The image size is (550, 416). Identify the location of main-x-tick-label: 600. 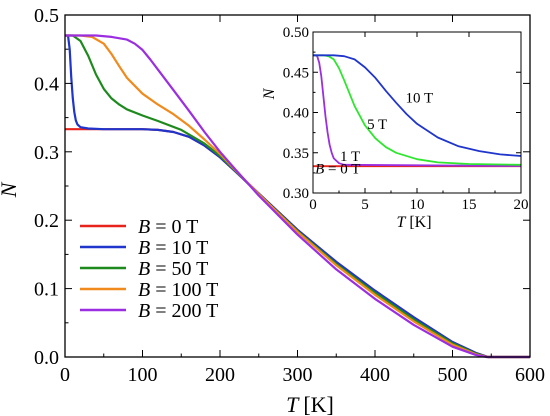
(530, 375).